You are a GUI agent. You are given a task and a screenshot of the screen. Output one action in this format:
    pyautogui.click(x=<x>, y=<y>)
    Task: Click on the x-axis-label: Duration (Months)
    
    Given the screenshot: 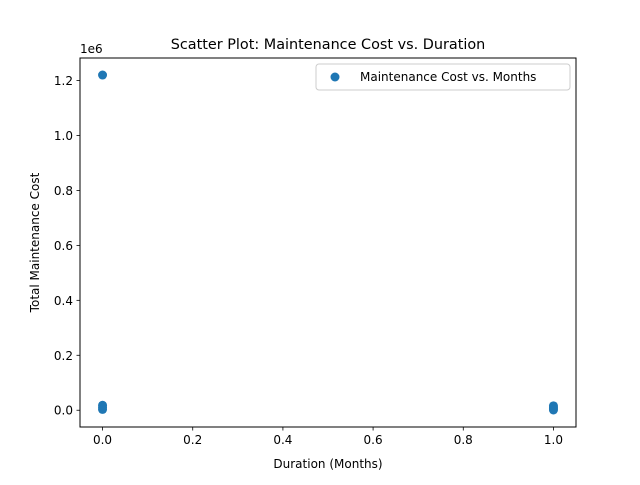 What is the action you would take?
    pyautogui.click(x=327, y=464)
    